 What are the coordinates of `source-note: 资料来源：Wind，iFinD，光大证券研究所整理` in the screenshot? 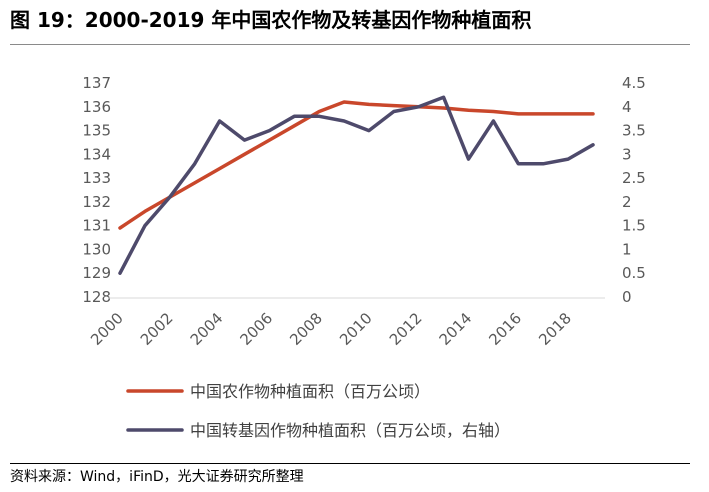 It's located at (157, 477).